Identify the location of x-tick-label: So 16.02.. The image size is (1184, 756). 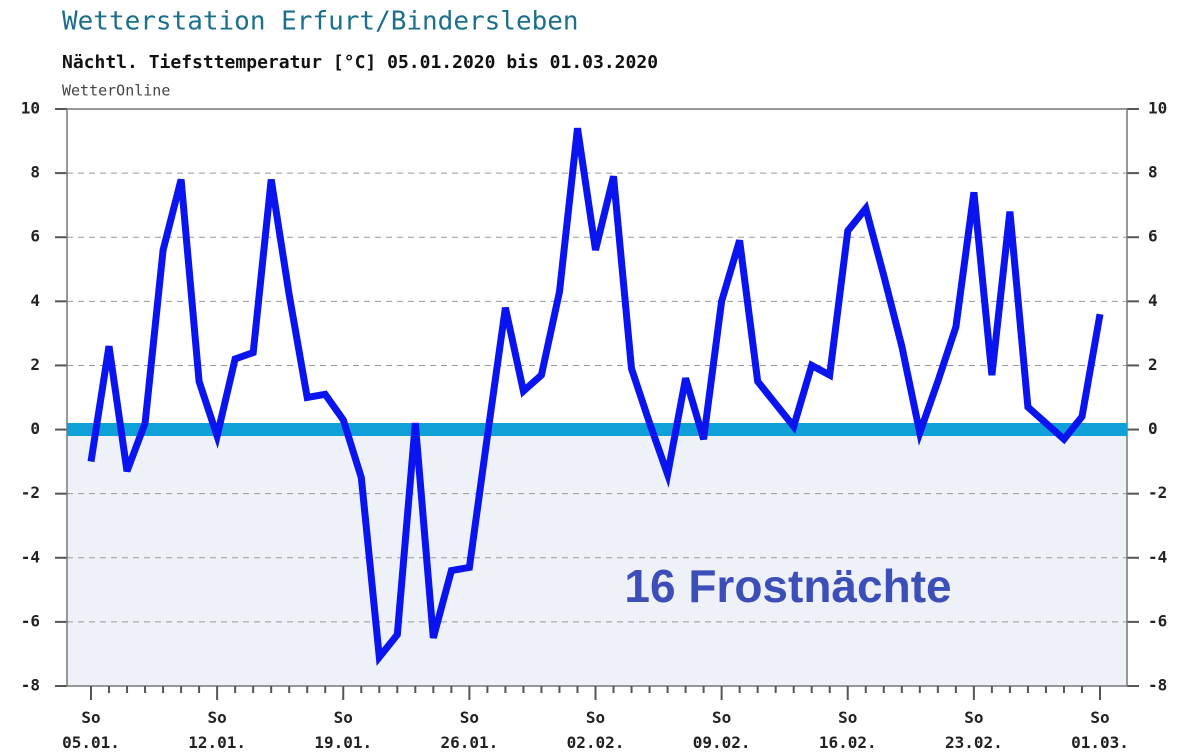
(848, 730).